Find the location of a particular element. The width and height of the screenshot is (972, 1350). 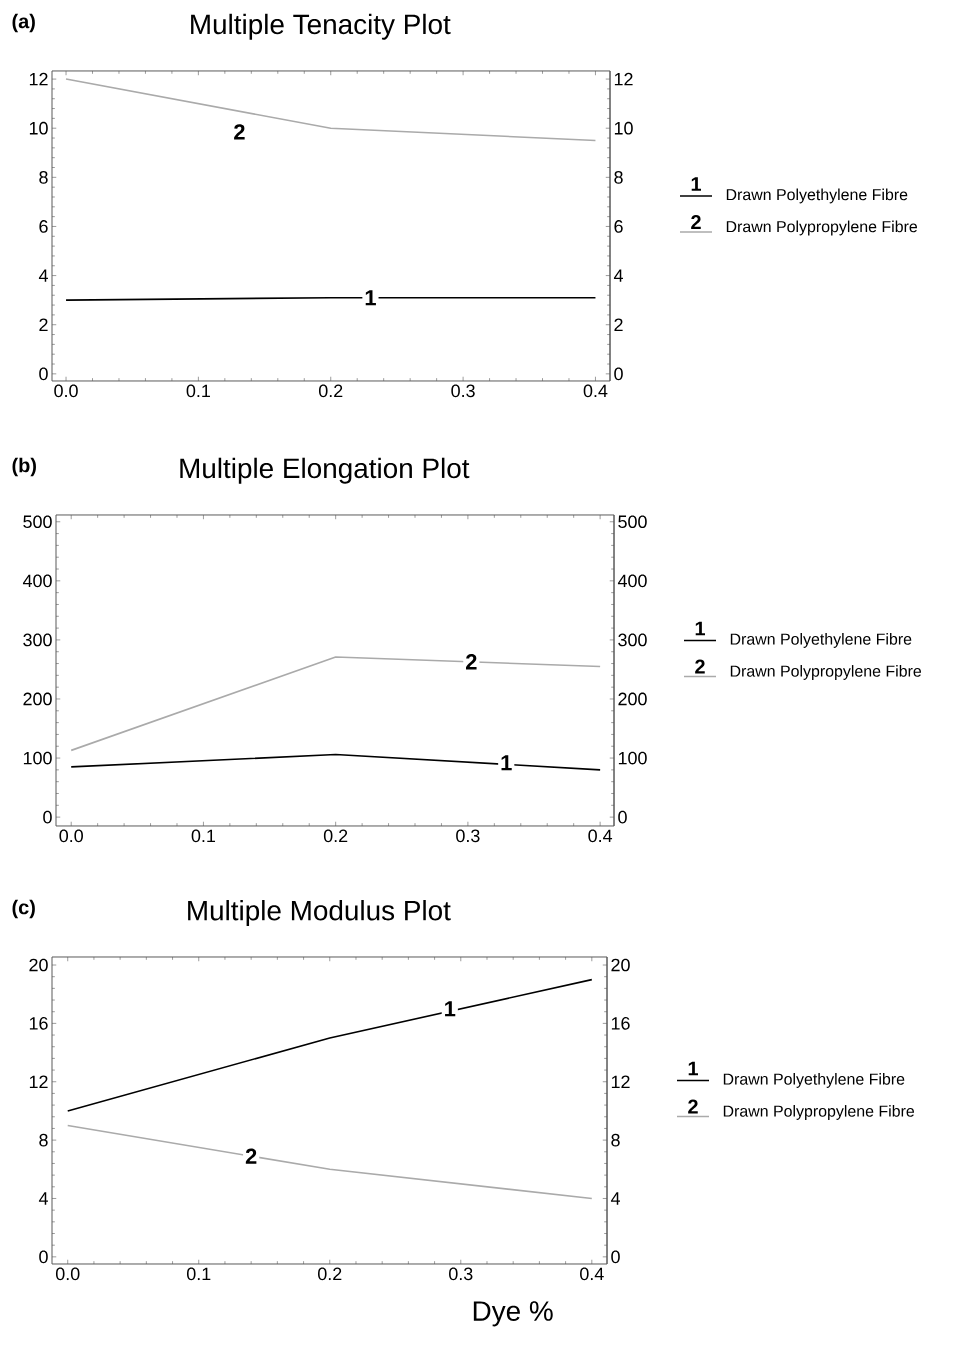

y-tick-label: 100 is located at coordinates (37, 758).